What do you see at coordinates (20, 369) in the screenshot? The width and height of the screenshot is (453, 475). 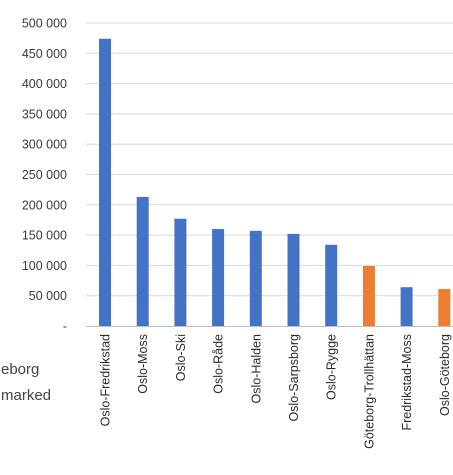 I see `side-text-line-1: eborg` at bounding box center [20, 369].